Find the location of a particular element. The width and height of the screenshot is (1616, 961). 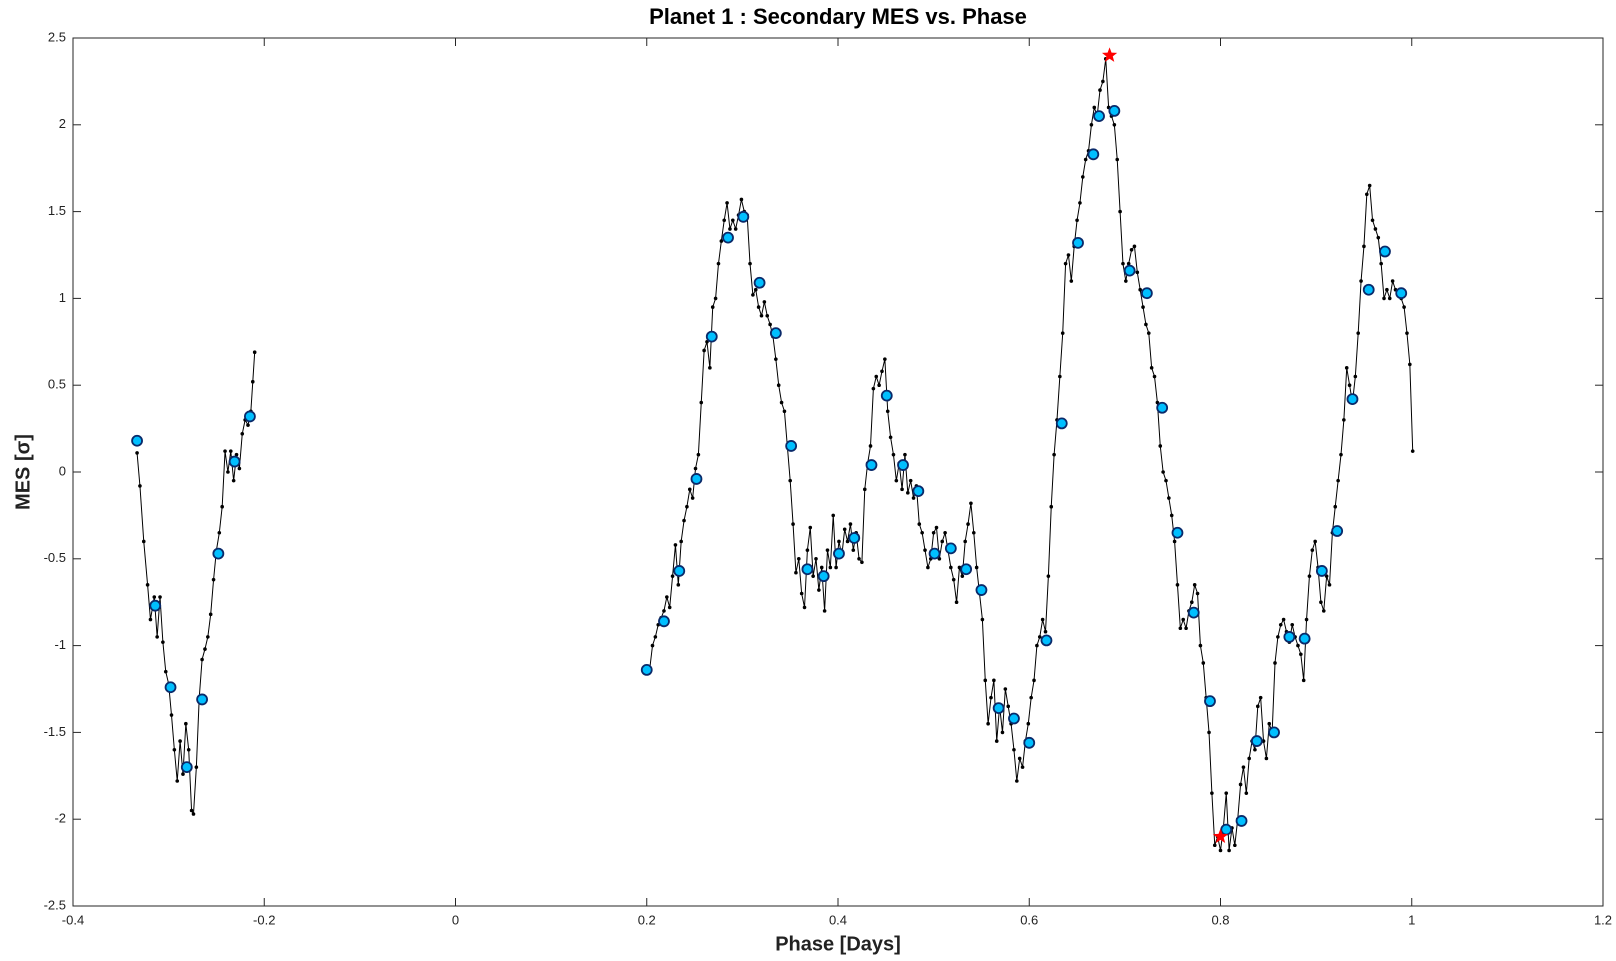

y-tick-label: 0 is located at coordinates (62, 470).